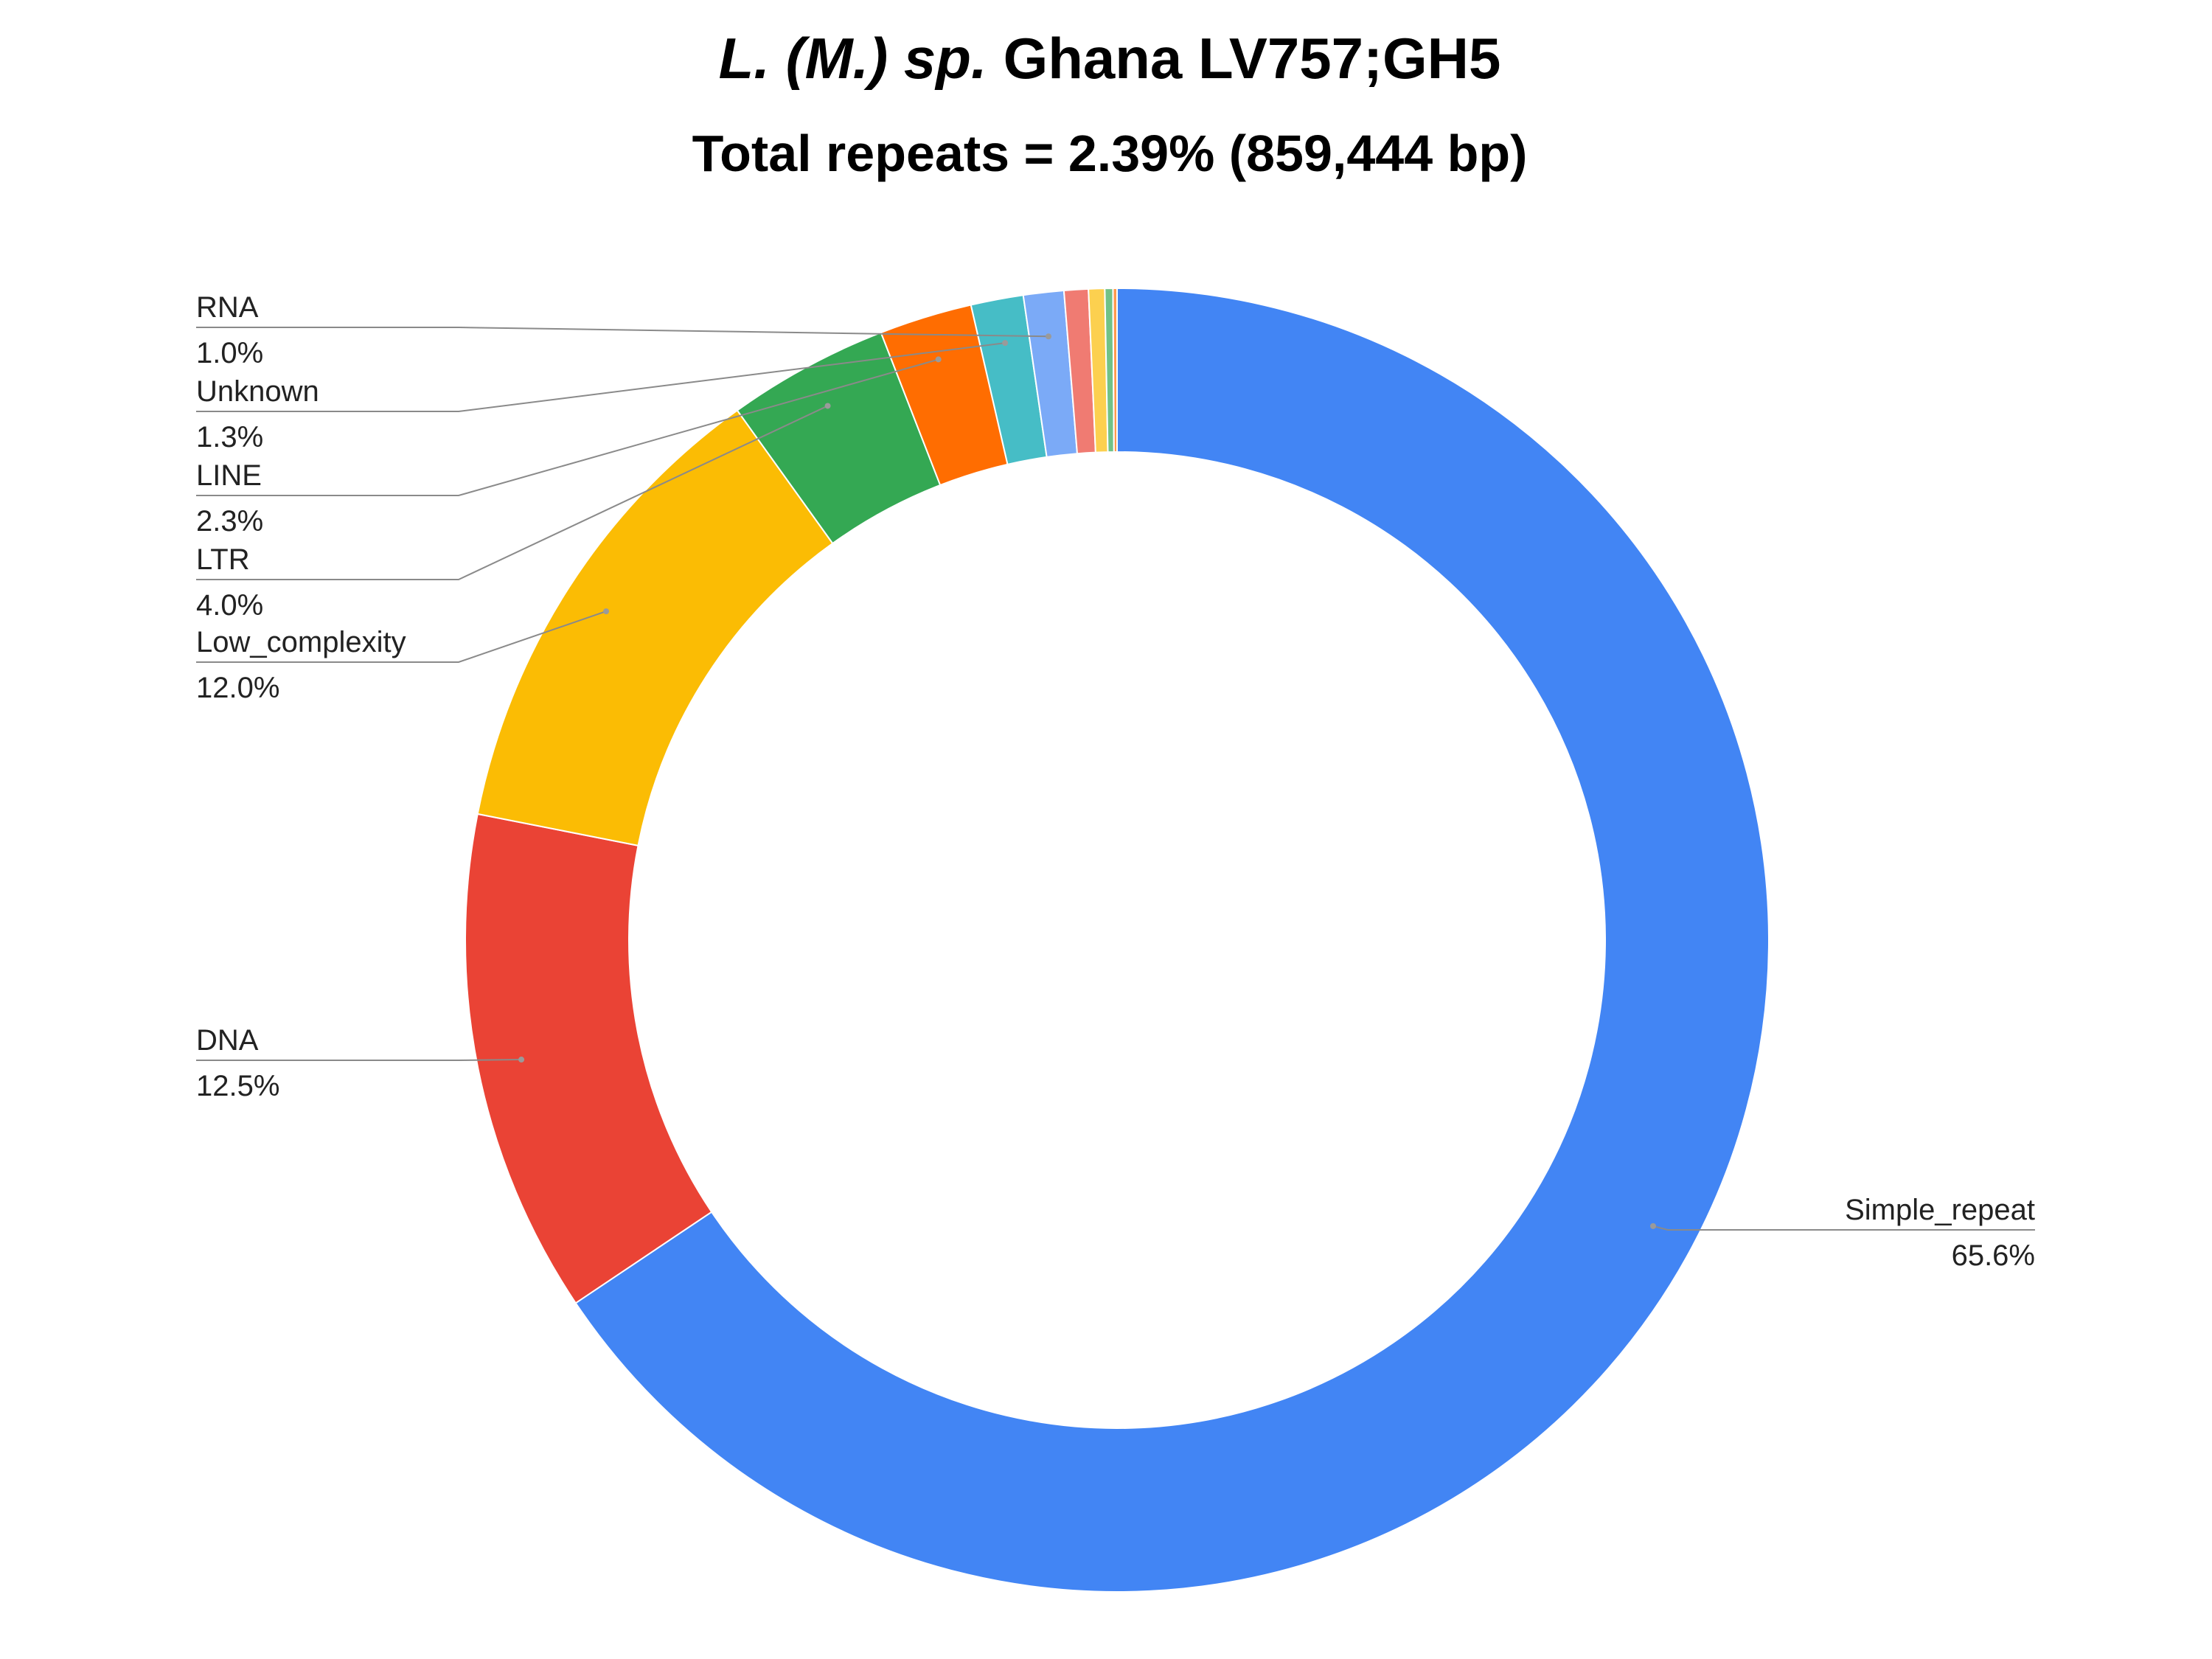 This screenshot has height=1659, width=2212. What do you see at coordinates (237, 1086) in the screenshot?
I see `slice-value-dna: 12.5%` at bounding box center [237, 1086].